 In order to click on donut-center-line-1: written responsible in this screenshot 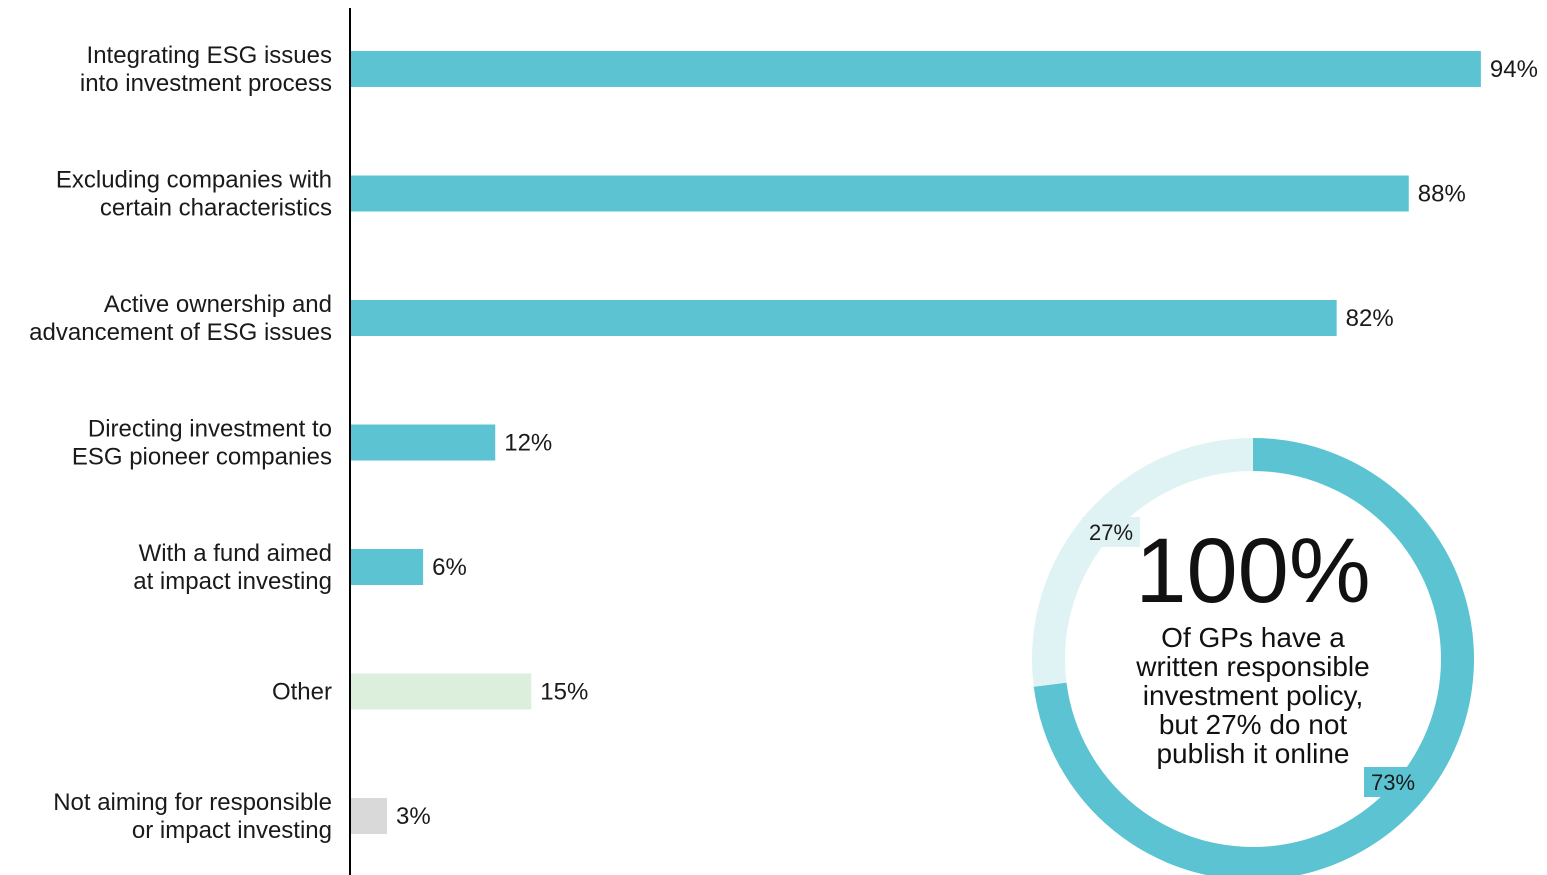, I will do `click(1252, 666)`.